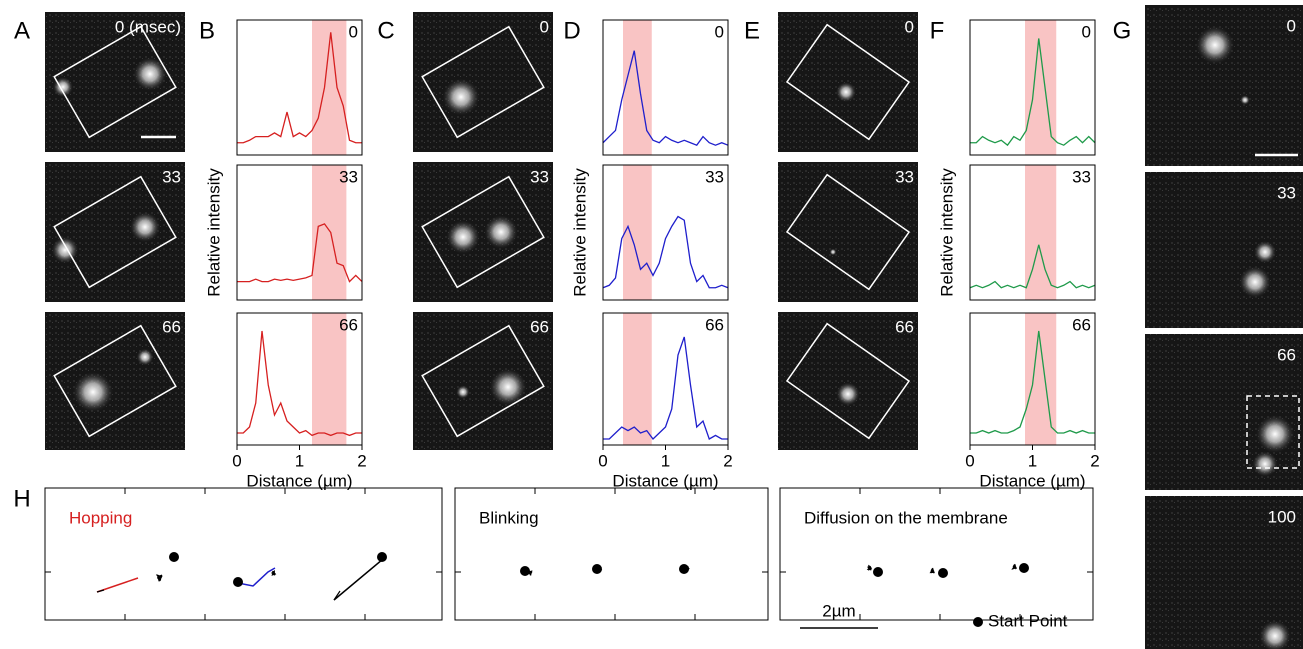 This screenshot has width=1303, height=649. What do you see at coordinates (148, 26) in the screenshot?
I see `time-label: 0 (msec)` at bounding box center [148, 26].